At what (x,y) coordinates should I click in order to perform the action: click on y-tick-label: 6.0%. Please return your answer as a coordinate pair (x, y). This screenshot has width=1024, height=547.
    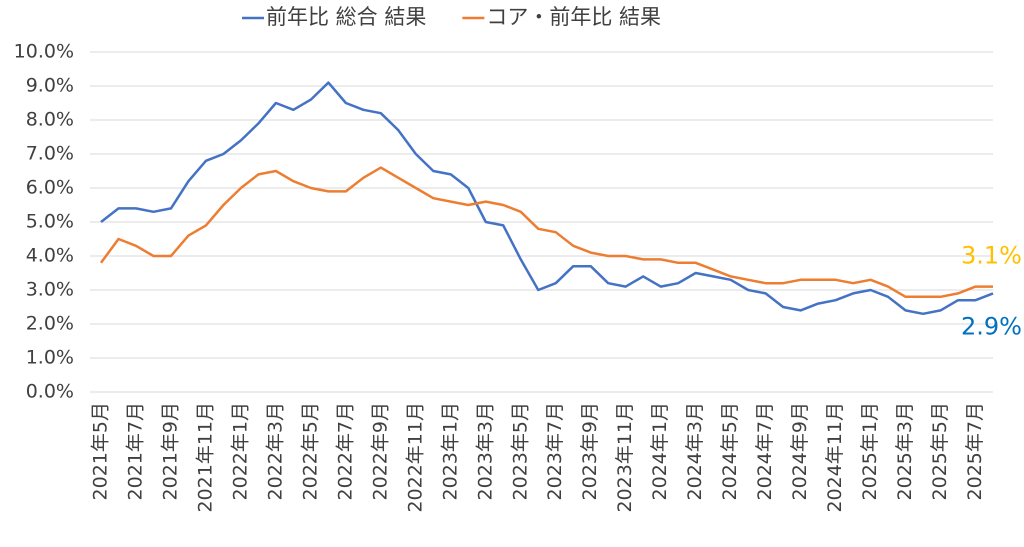
    Looking at the image, I should click on (50, 188).